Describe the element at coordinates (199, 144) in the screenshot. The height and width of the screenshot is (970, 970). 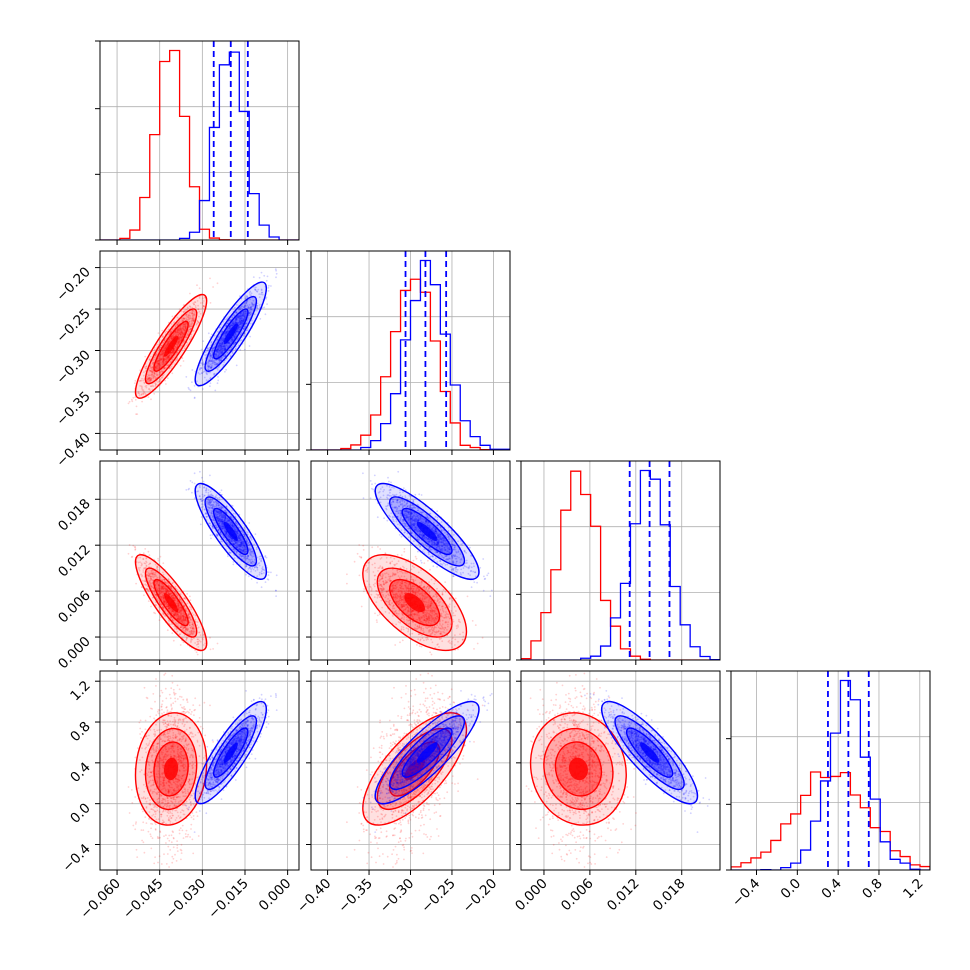
I see `histogram-red` at that location.